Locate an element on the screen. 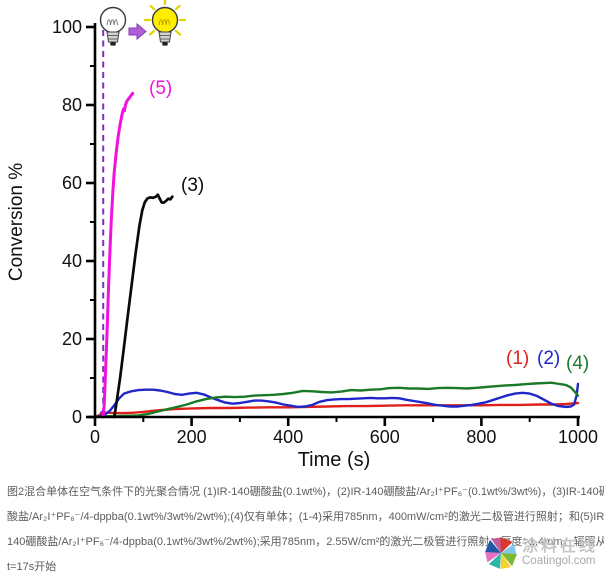 This screenshot has width=604, height=581. y-tick-label: 40 is located at coordinates (72, 261).